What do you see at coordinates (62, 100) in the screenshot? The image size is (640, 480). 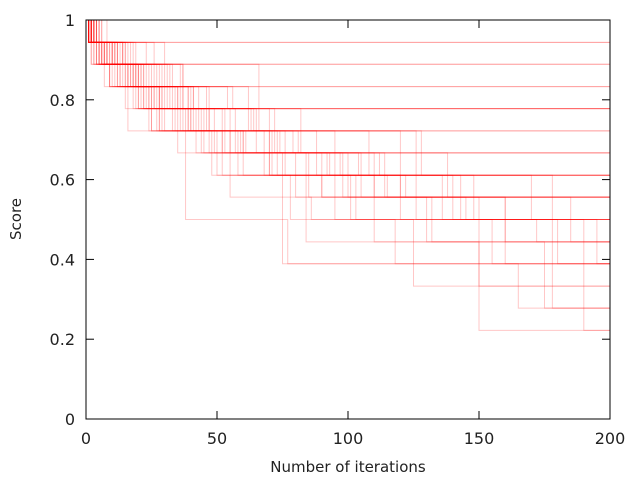 I see `y-tick-label: 0.8` at bounding box center [62, 100].